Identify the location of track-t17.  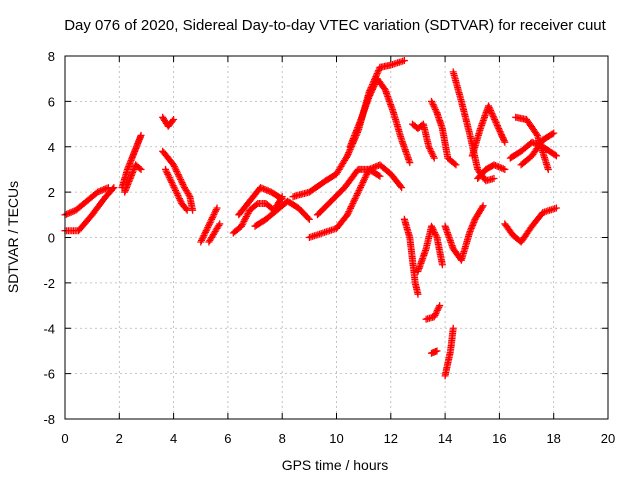
(411, 256).